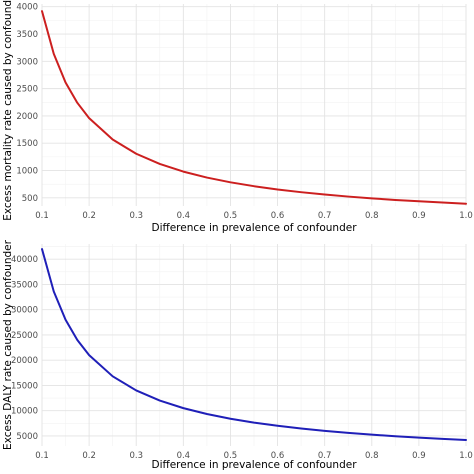  Describe the element at coordinates (24, 412) in the screenshot. I see `y-tick-label: 10000` at that location.